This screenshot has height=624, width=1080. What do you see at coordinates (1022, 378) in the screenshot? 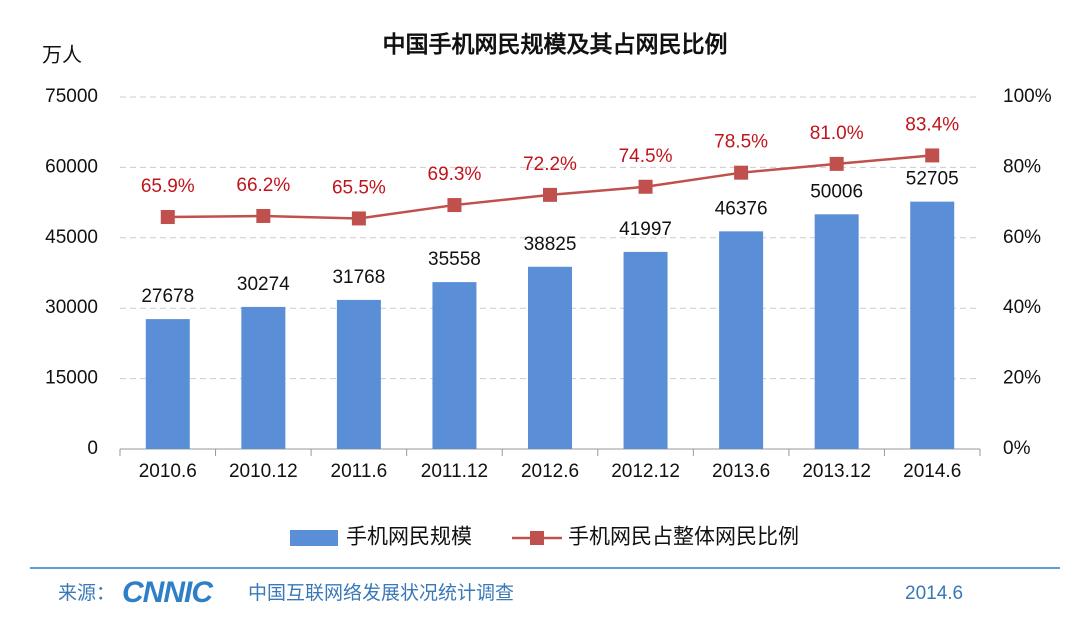
I see `y2-tick-label: 20%` at bounding box center [1022, 378].